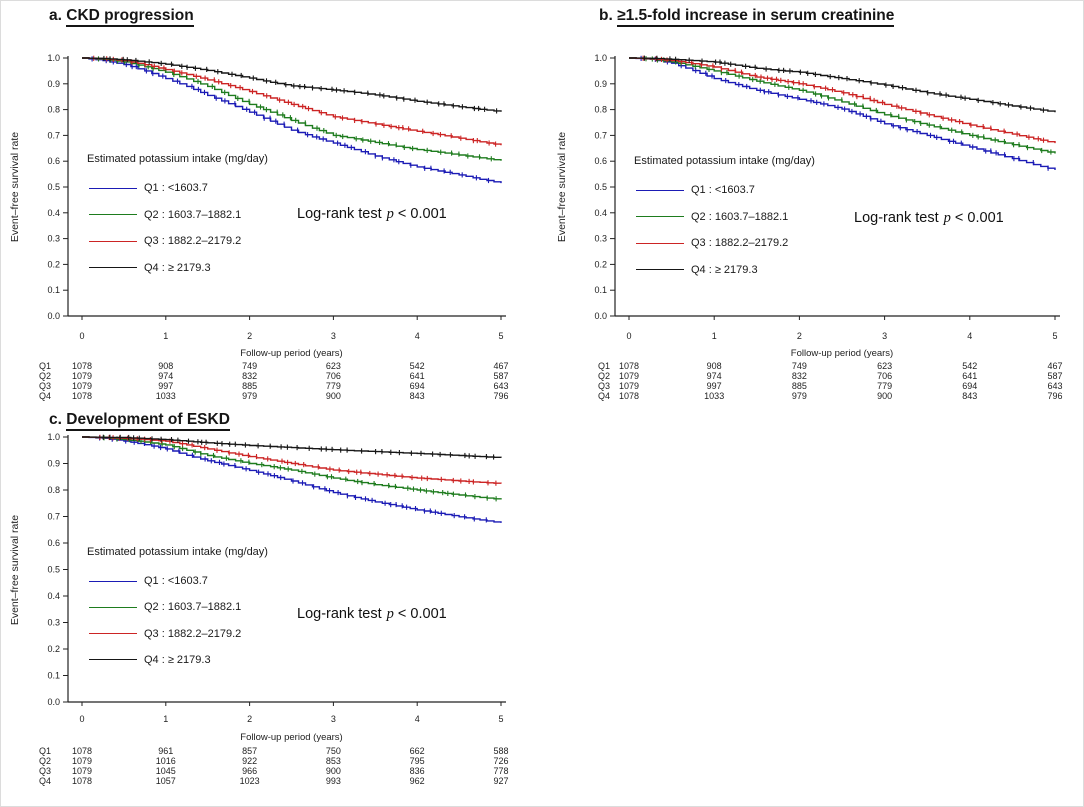 This screenshot has width=1084, height=807. What do you see at coordinates (166, 771) in the screenshot?
I see `risk-count: 1045` at bounding box center [166, 771].